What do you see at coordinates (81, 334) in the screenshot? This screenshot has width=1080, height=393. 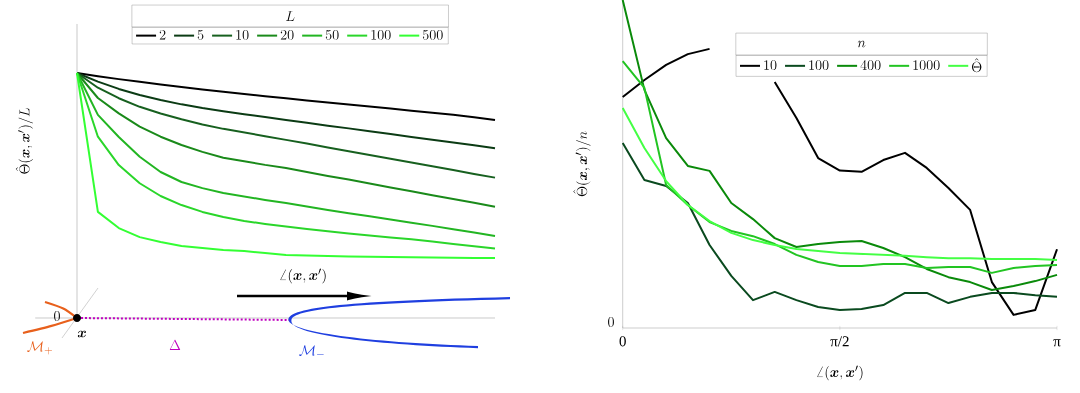 I see `text: $\boldsymbol{x}$` at bounding box center [81, 334].